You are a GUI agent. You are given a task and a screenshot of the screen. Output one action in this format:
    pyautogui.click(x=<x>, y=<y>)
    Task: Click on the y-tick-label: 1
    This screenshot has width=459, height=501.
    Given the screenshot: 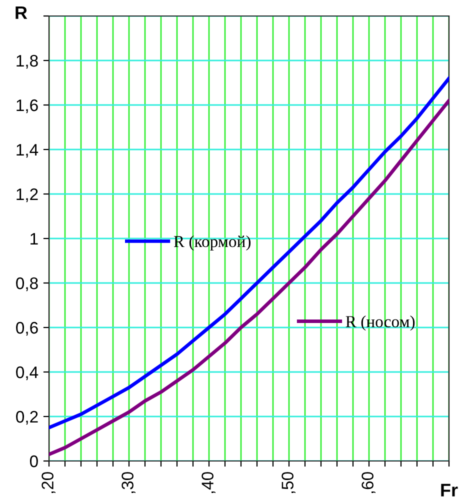 What is the action you would take?
    pyautogui.click(x=34, y=239)
    